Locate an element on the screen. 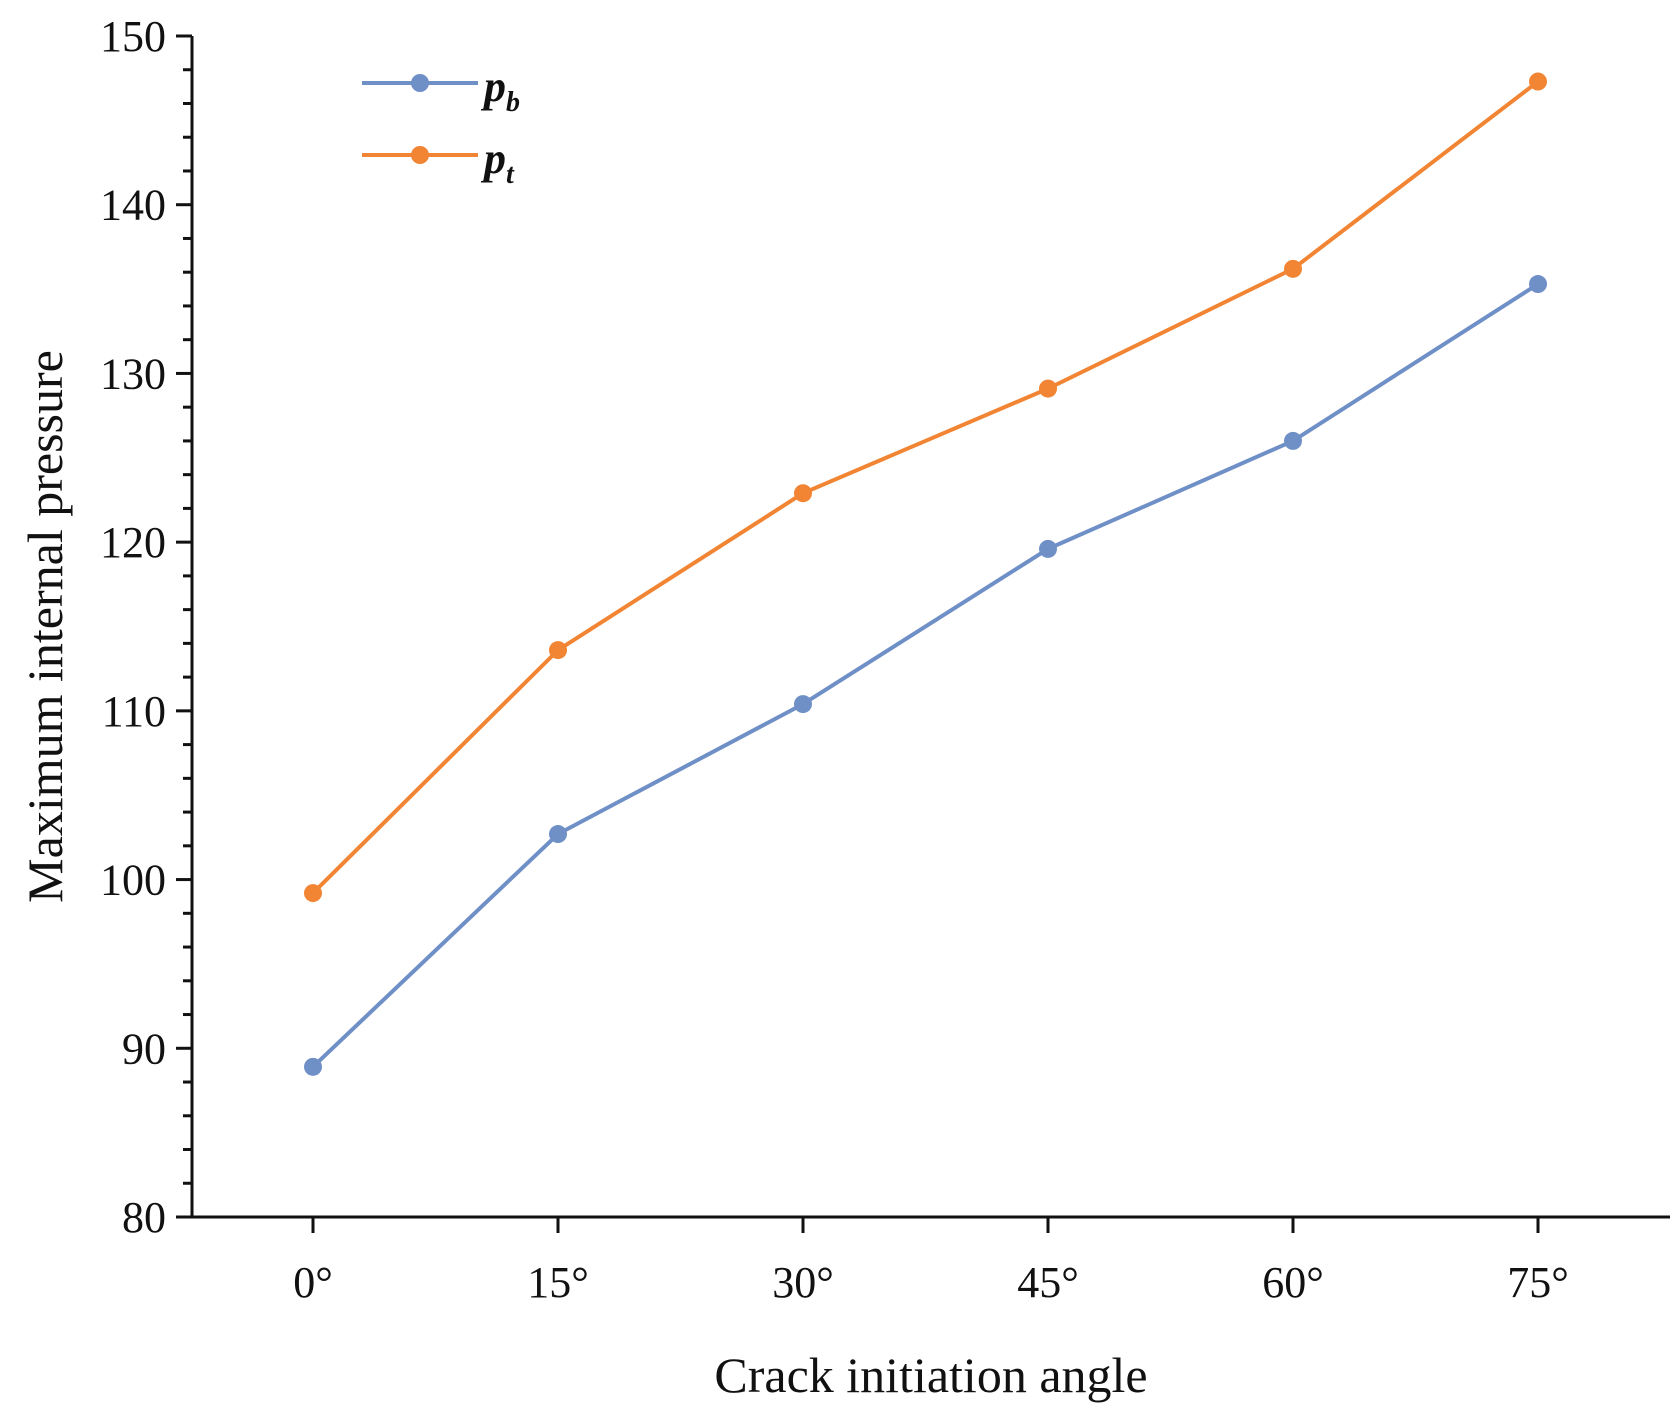  legend: pb pt is located at coordinates (441, 126).